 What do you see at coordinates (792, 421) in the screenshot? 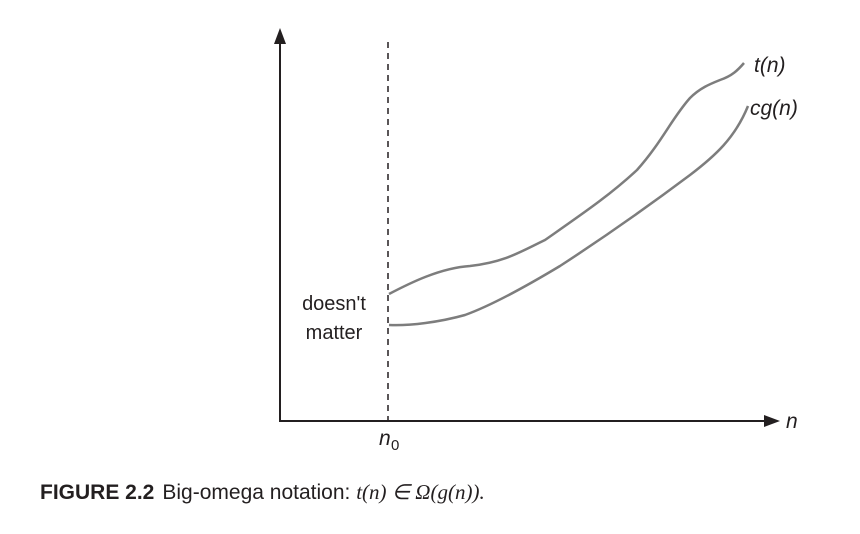
I see `x-axis-label: n` at bounding box center [792, 421].